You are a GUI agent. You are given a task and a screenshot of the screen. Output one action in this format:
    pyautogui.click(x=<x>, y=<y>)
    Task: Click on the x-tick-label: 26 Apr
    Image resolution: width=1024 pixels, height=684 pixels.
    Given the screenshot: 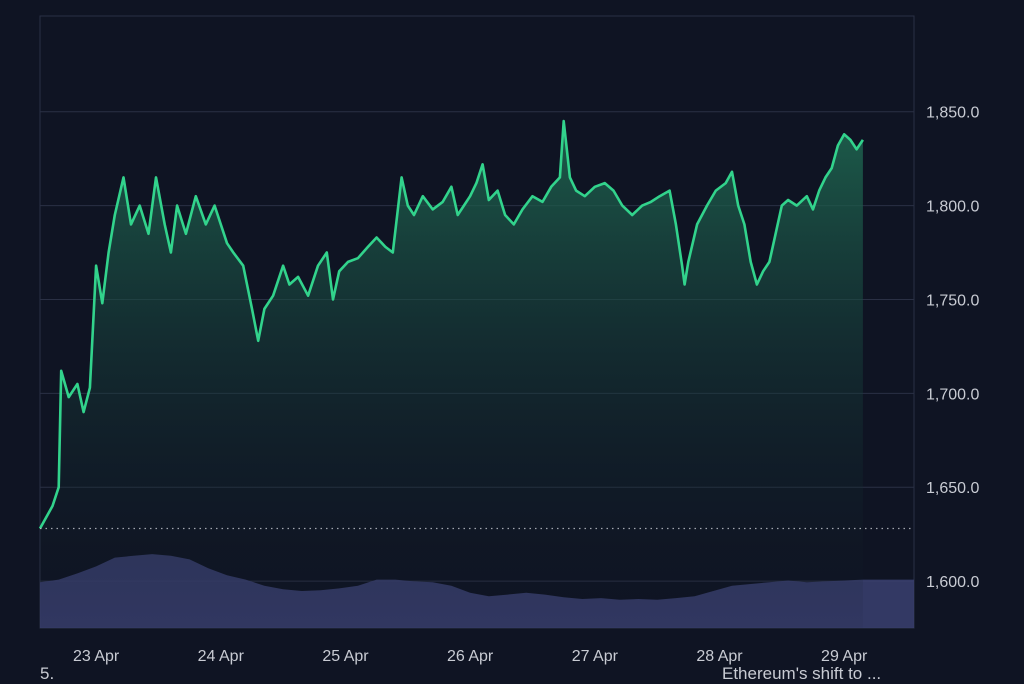 What is the action you would take?
    pyautogui.click(x=470, y=656)
    